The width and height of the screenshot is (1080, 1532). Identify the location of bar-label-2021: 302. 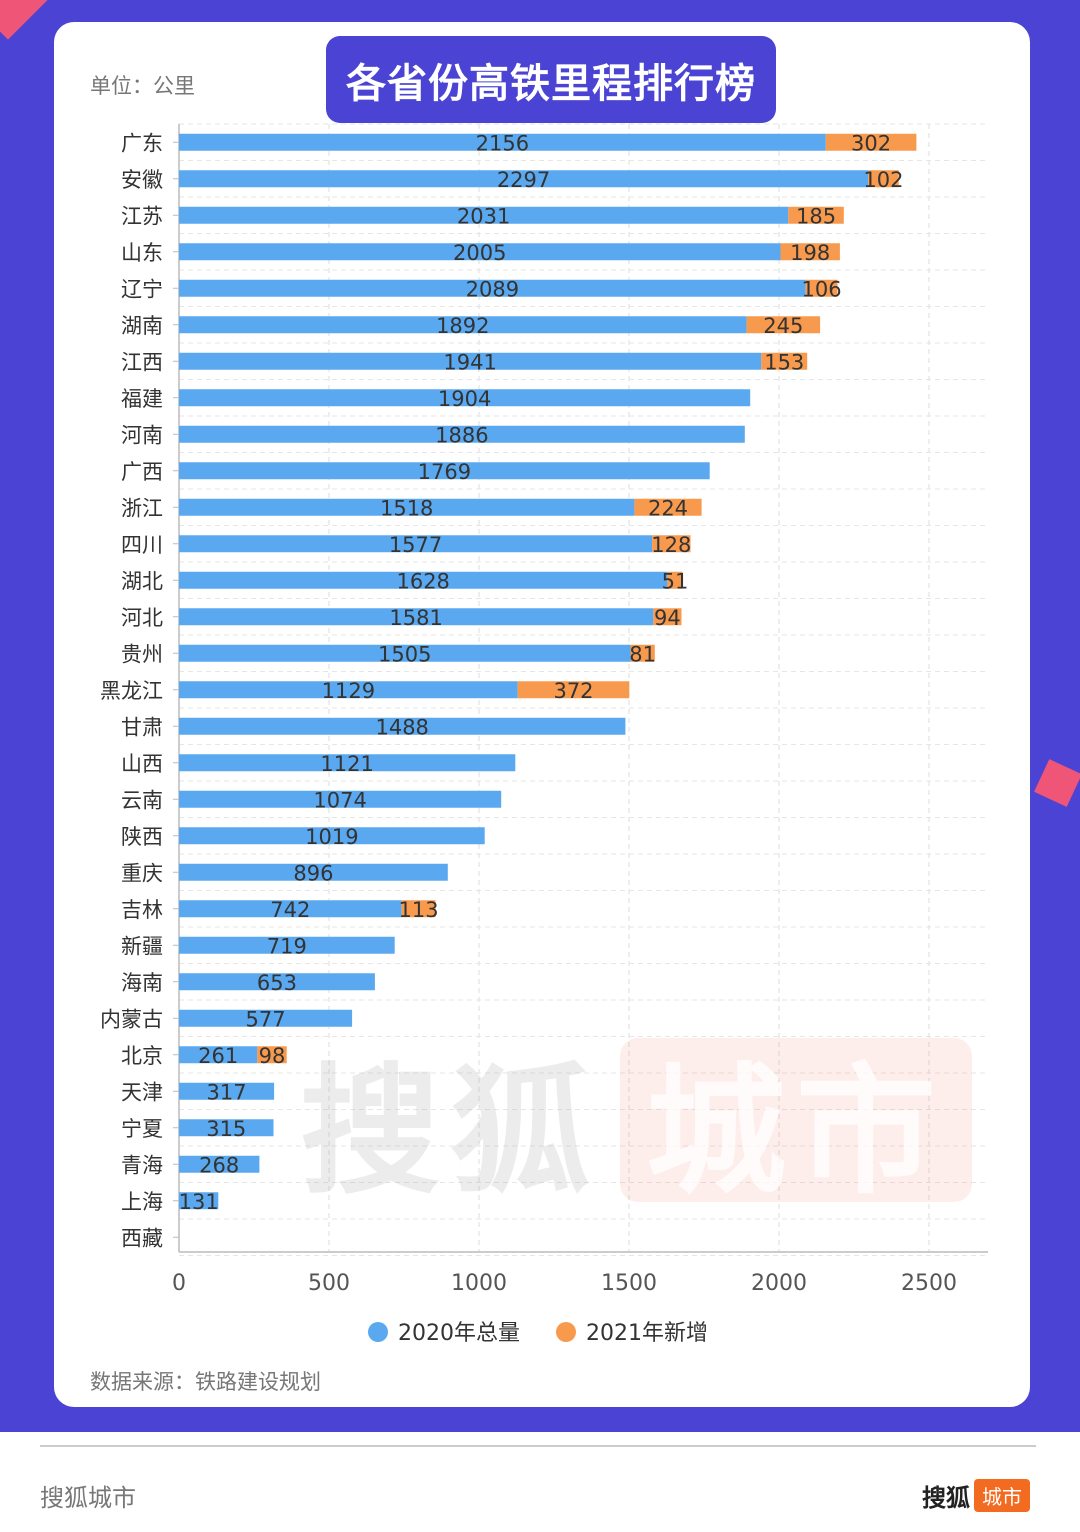
(871, 143).